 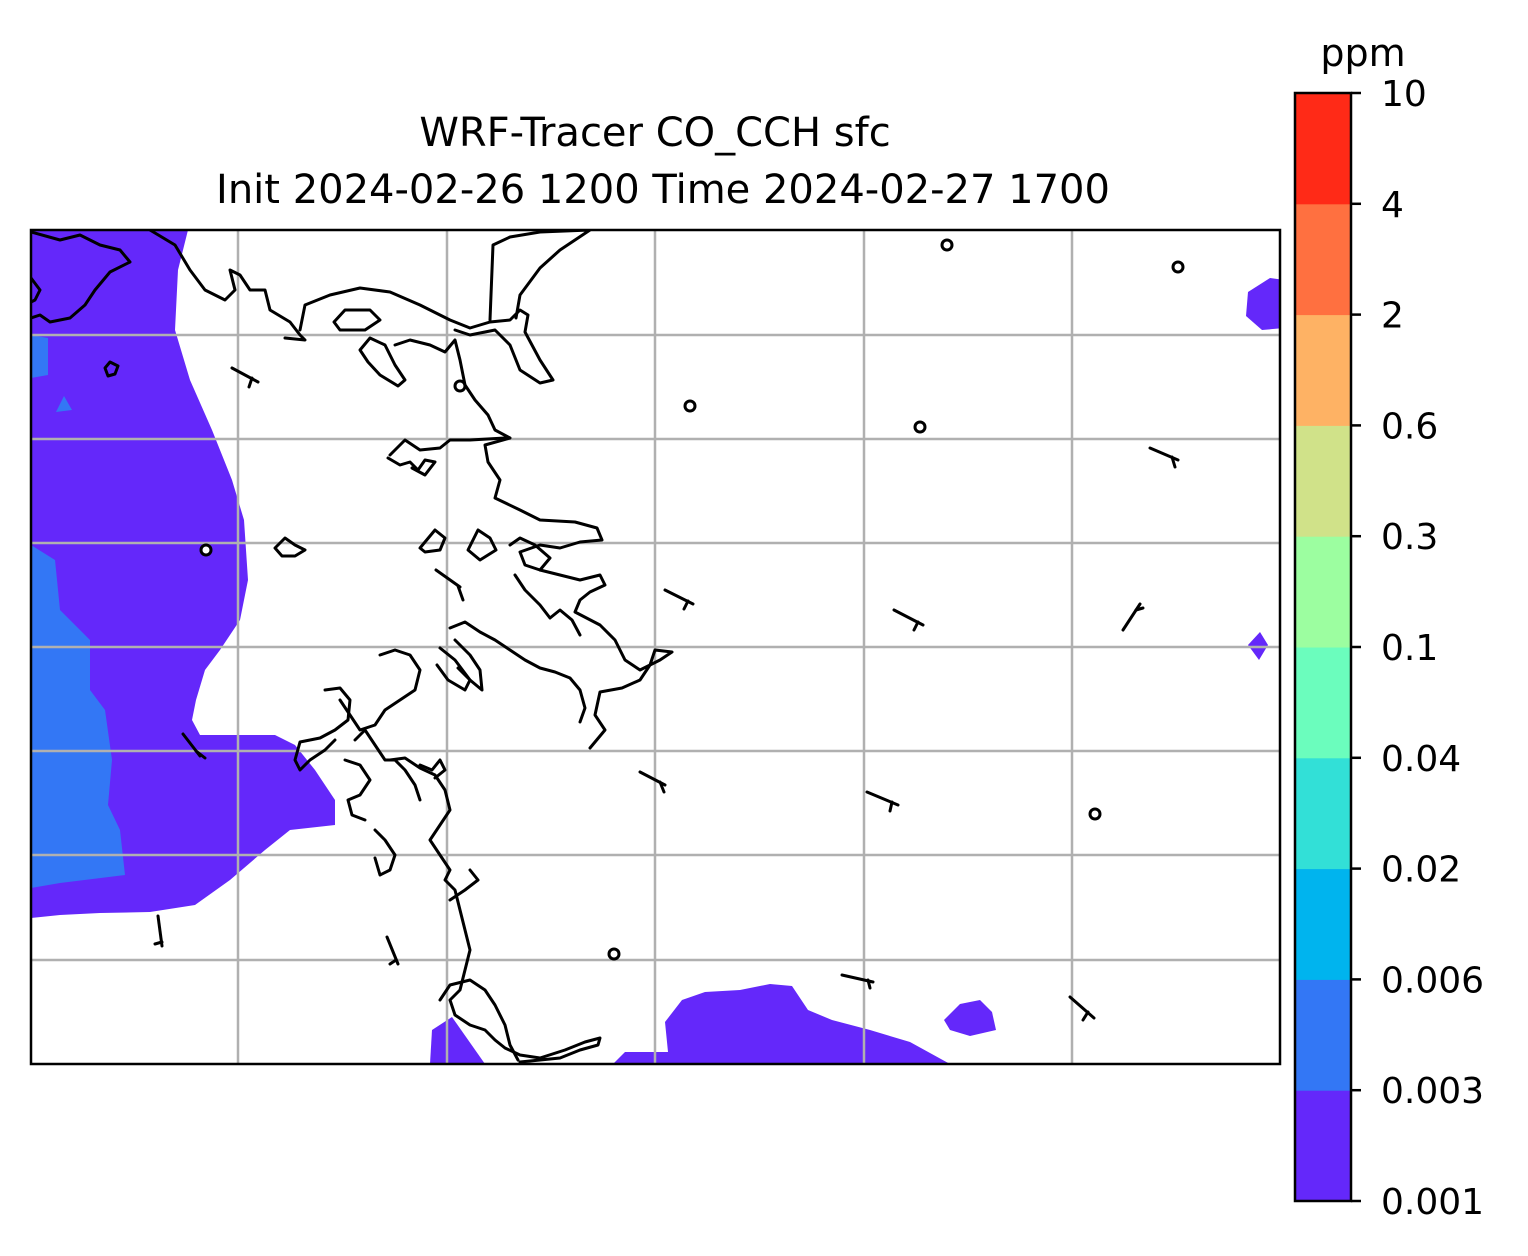 I want to click on colorbar-tick-label: 0.1, so click(x=1409, y=648).